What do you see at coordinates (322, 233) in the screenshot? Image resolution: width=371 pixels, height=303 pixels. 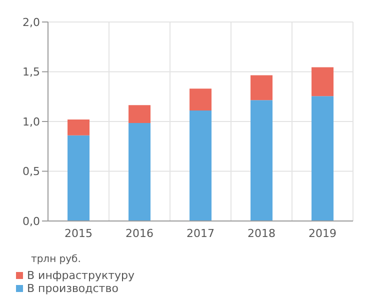 I see `x-tick-label: 2019` at bounding box center [322, 233].